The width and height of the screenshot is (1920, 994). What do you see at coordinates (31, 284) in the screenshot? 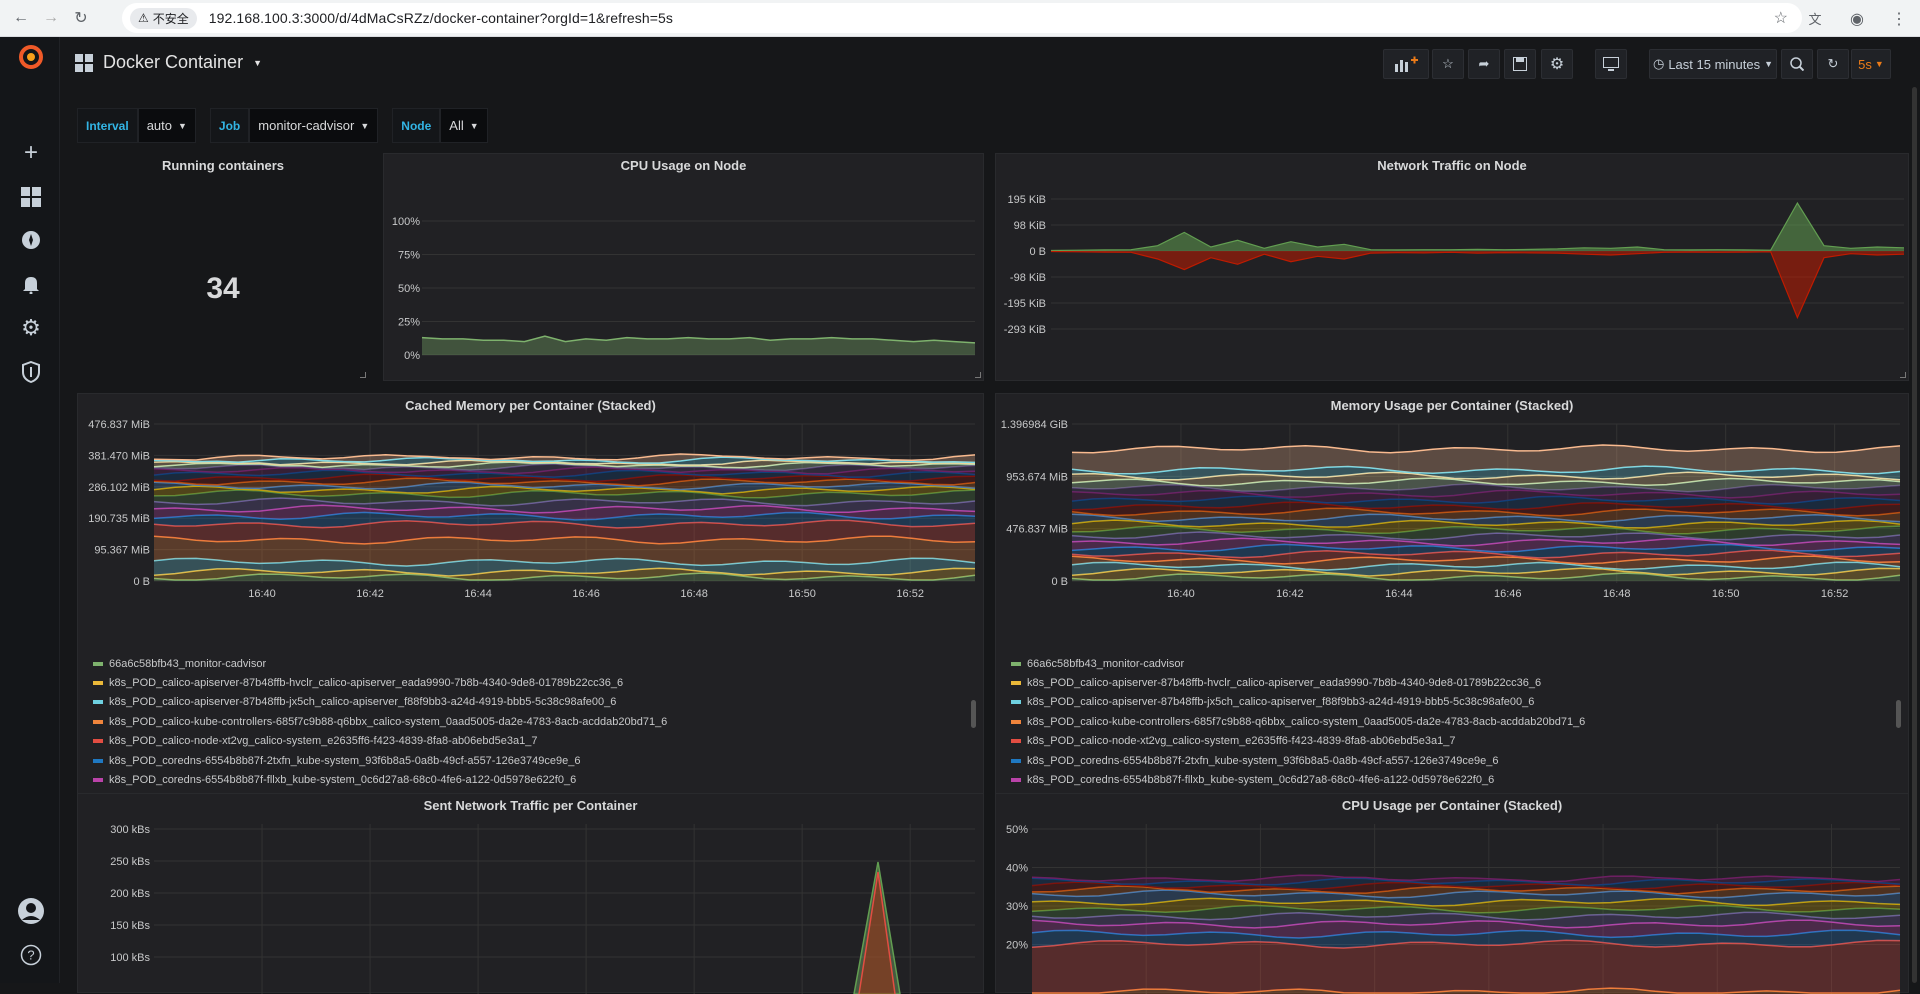
I see `alerting-bell-icon` at bounding box center [31, 284].